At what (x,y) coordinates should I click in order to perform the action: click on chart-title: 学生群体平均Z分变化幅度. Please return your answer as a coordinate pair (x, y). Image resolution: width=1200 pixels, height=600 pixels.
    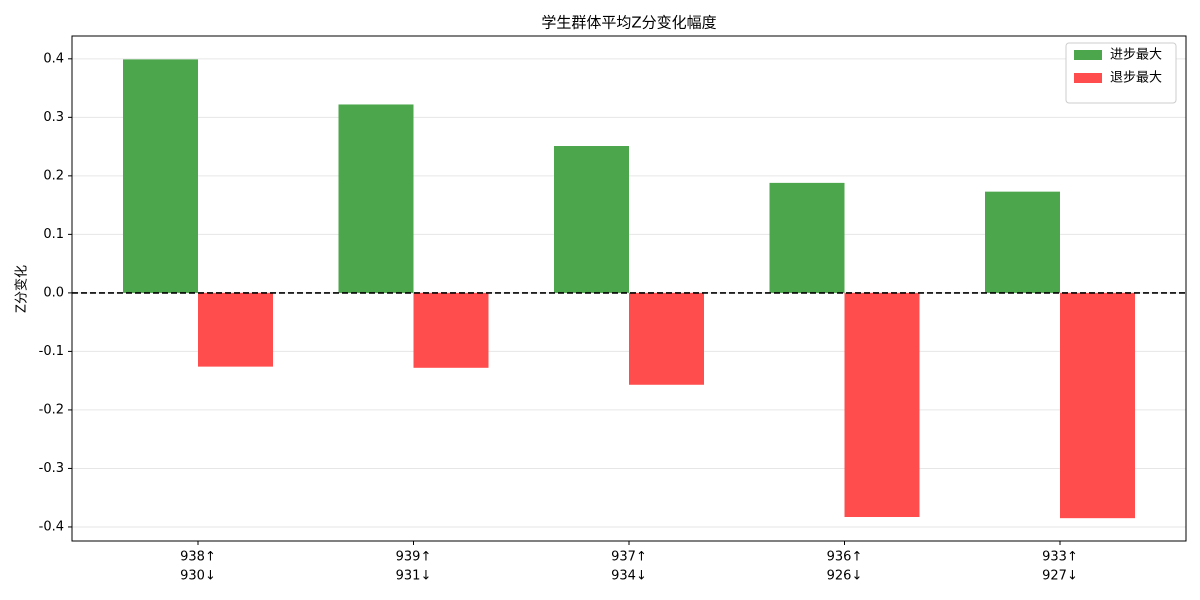
    Looking at the image, I should click on (628, 23).